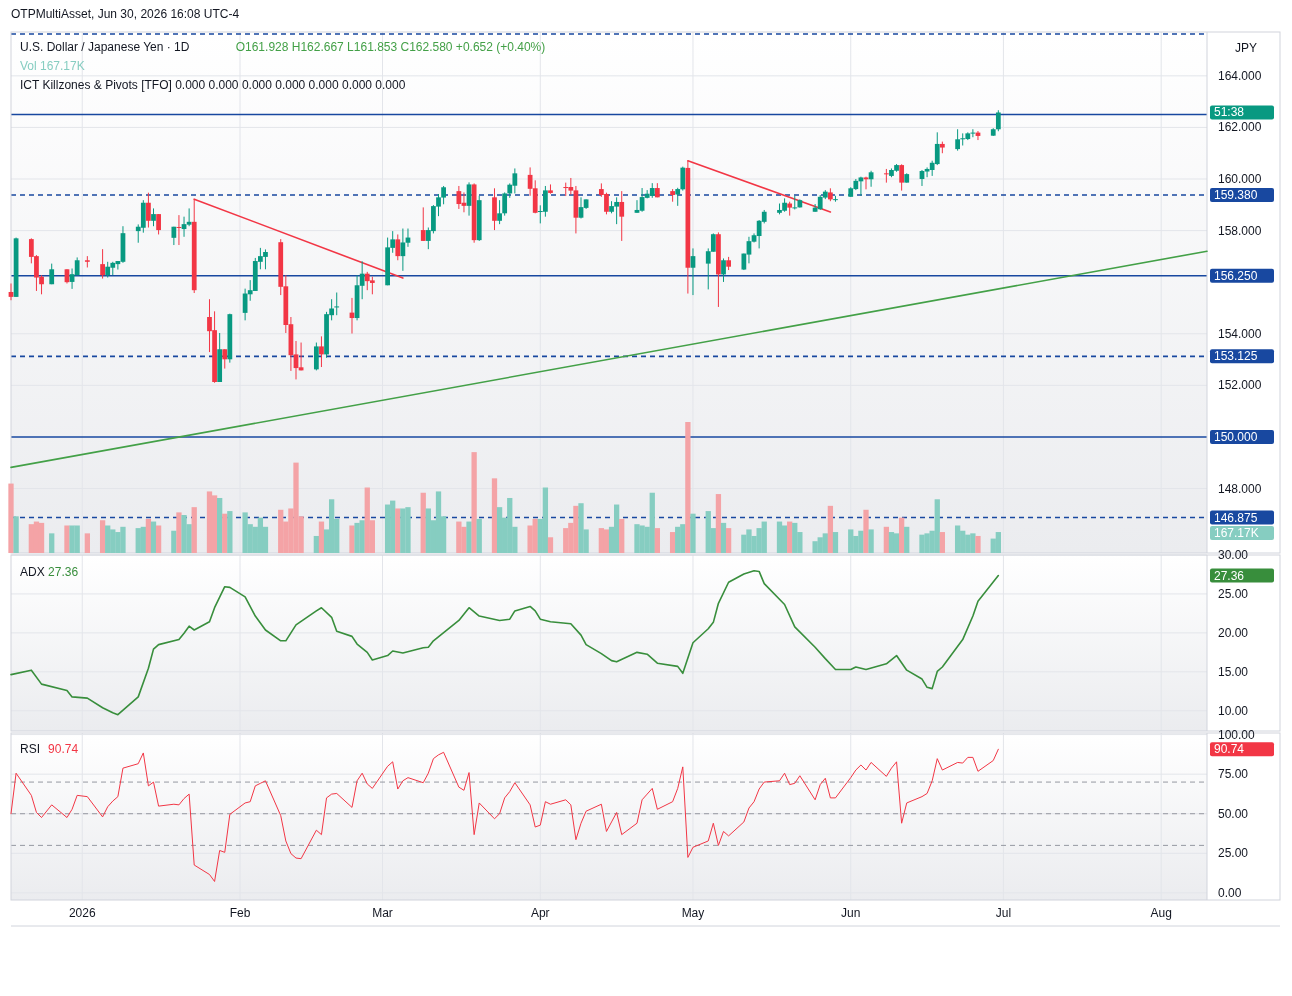  What do you see at coordinates (1229, 112) in the screenshot?
I see `text: 51:38` at bounding box center [1229, 112].